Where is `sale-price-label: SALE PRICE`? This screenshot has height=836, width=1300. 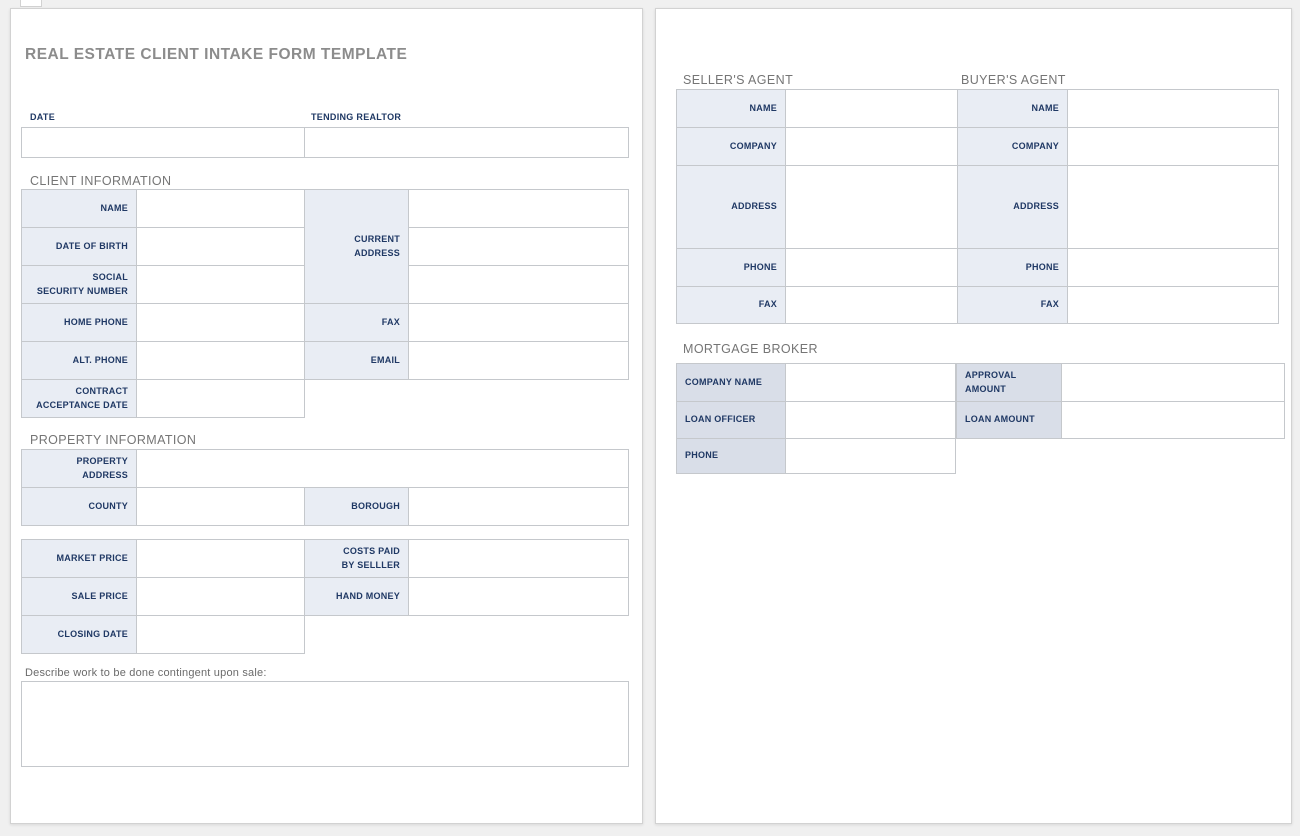
sale-price-label: SALE PRICE is located at coordinates (79, 597).